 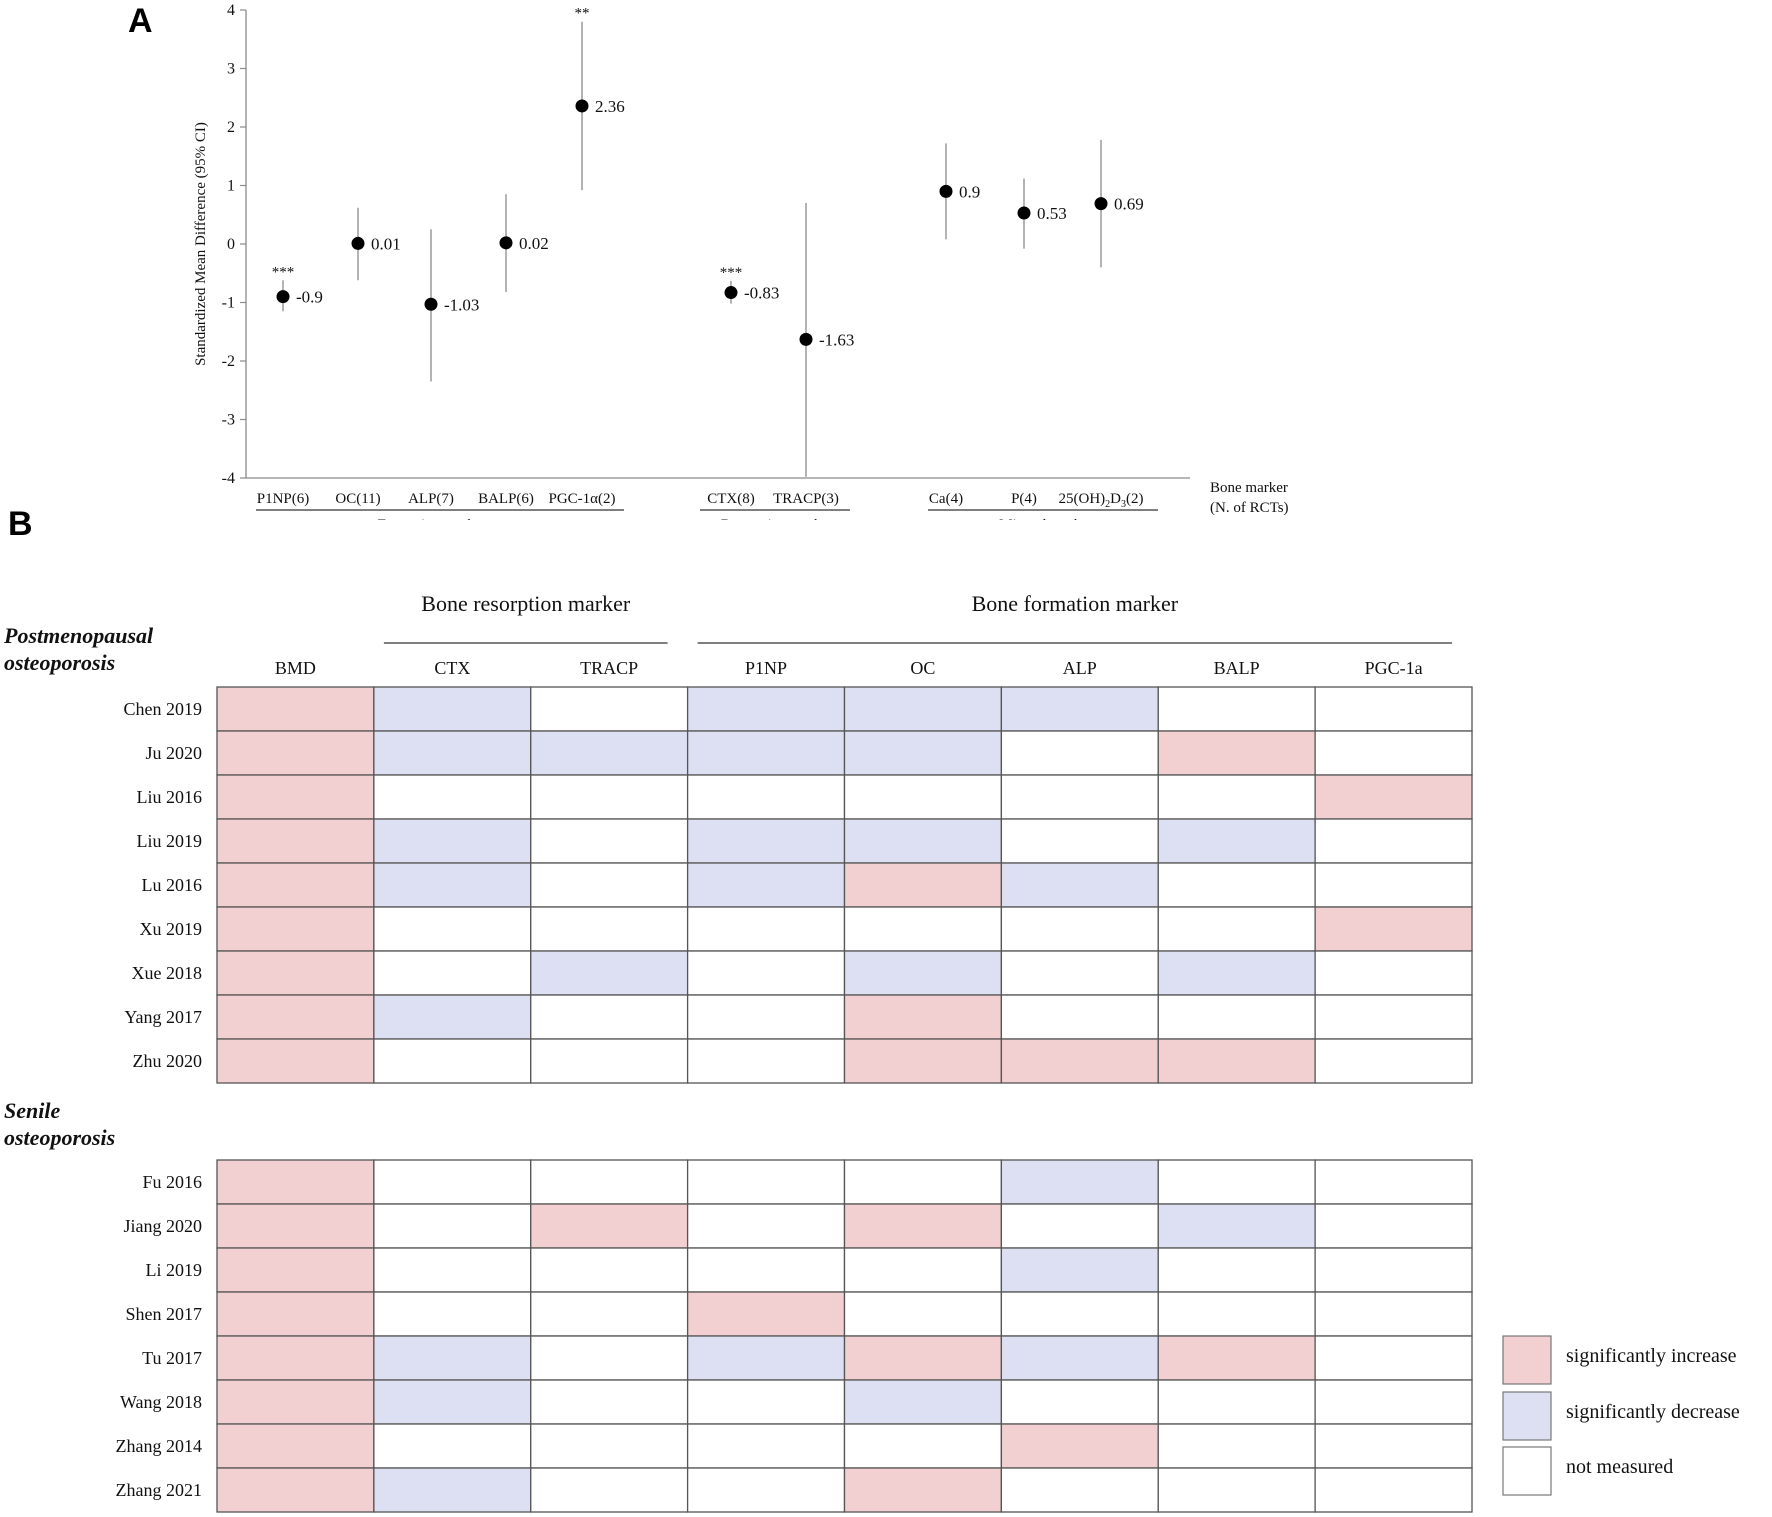 What do you see at coordinates (140, 21) in the screenshot?
I see `panel-a-label: A` at bounding box center [140, 21].